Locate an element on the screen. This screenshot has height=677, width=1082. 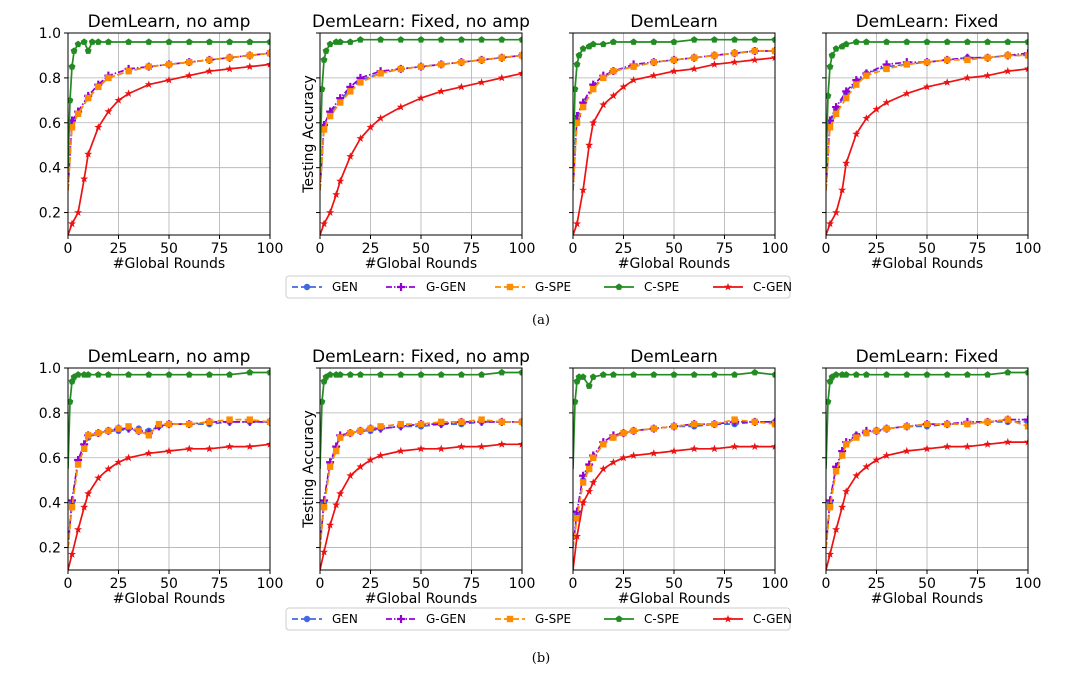
series-gen is located at coordinates (674, 119).